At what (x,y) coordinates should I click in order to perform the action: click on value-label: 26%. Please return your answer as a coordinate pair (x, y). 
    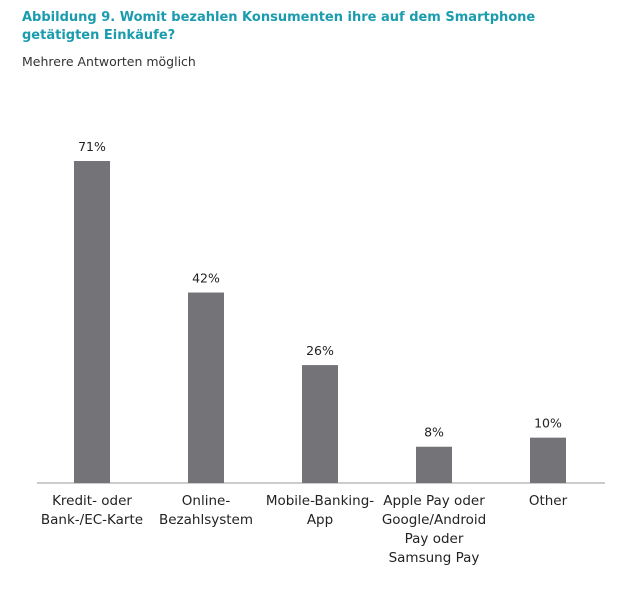
    Looking at the image, I should click on (320, 350).